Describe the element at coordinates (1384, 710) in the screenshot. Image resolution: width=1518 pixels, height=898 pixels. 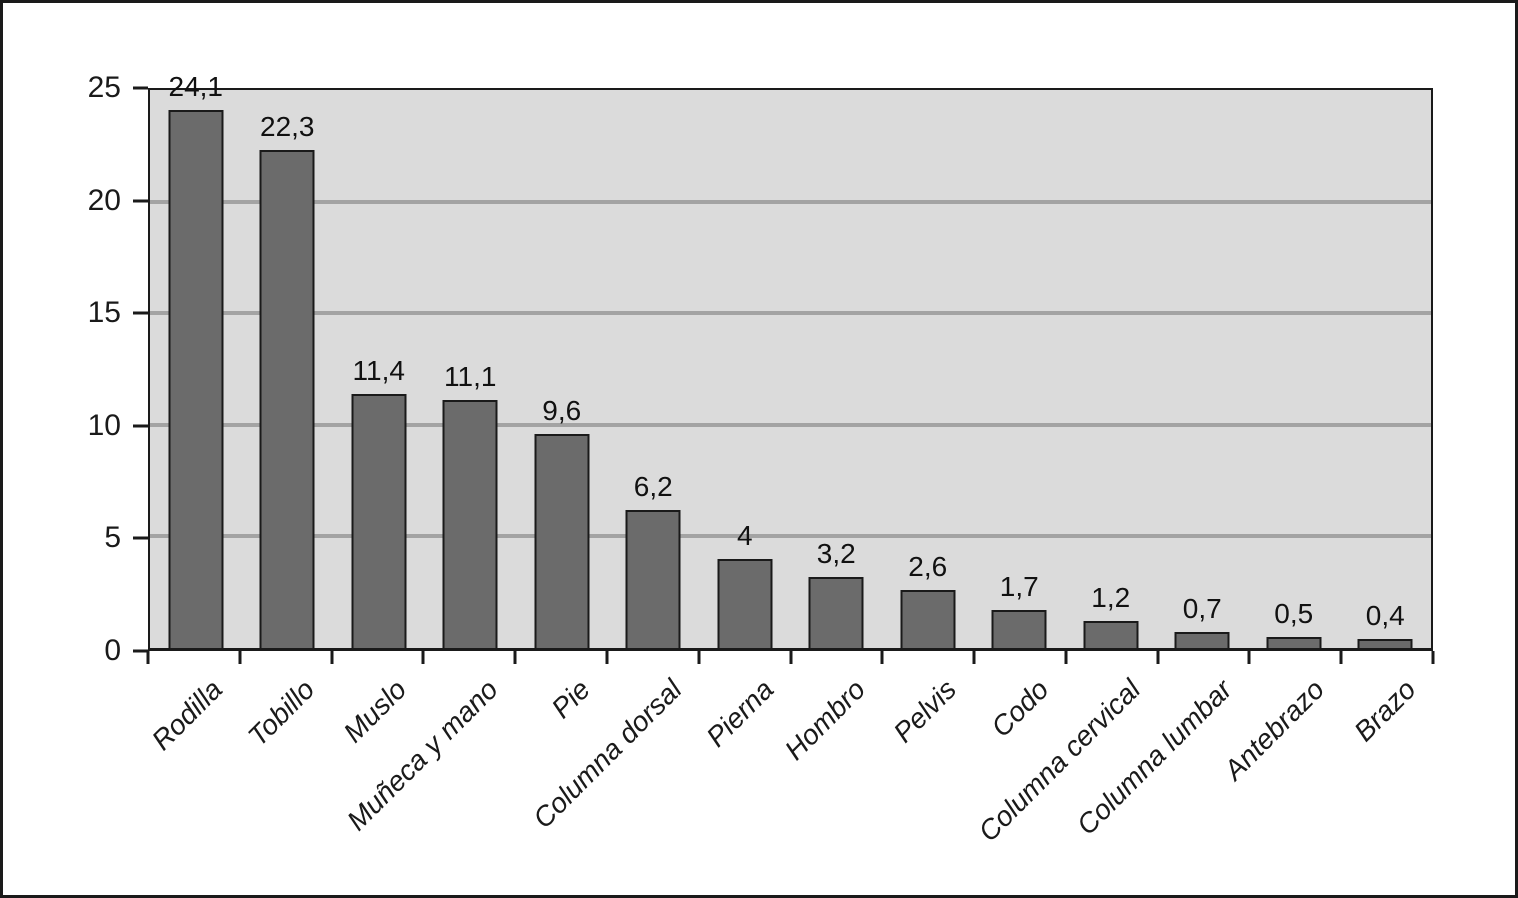
I see `x-category-label: Brazo` at that location.